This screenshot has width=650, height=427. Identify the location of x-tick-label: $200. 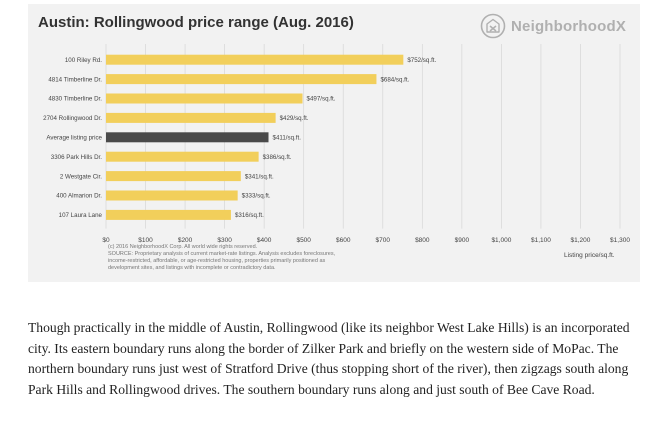
(185, 240).